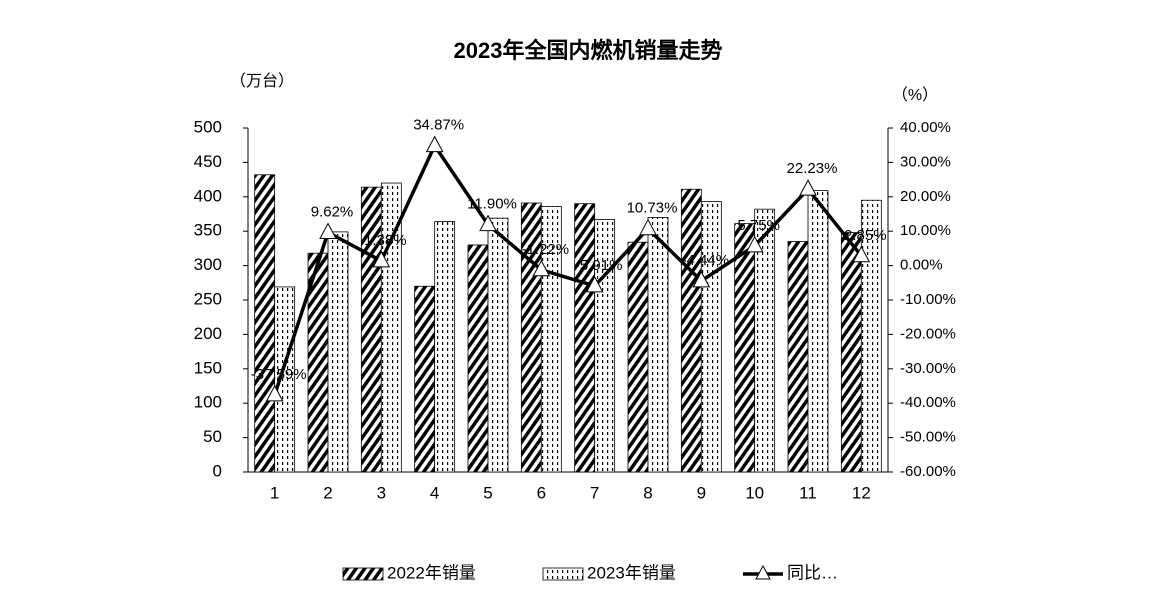 Image resolution: width=1153 pixels, height=604 pixels. I want to click on x-tick-label: 3, so click(381, 492).